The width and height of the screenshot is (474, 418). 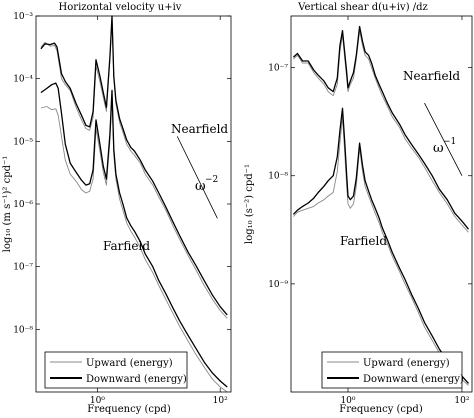 What do you see at coordinates (249, 204) in the screenshot?
I see `y-axis-label: log₁₀ (s⁻²) cpd⁻¹` at bounding box center [249, 204].